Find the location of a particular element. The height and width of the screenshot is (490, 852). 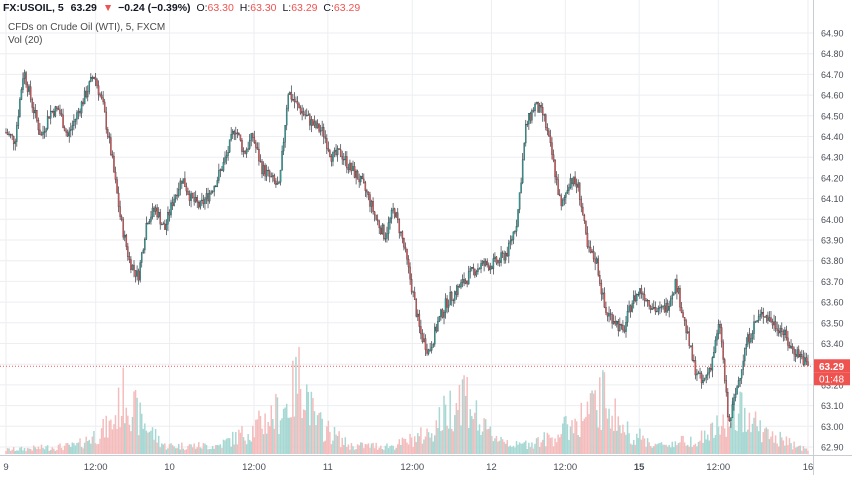

time-axis: 9 12:00 10 12:00 11 12:00 12 12:00 15 12:00 16 is located at coordinates (408, 467).